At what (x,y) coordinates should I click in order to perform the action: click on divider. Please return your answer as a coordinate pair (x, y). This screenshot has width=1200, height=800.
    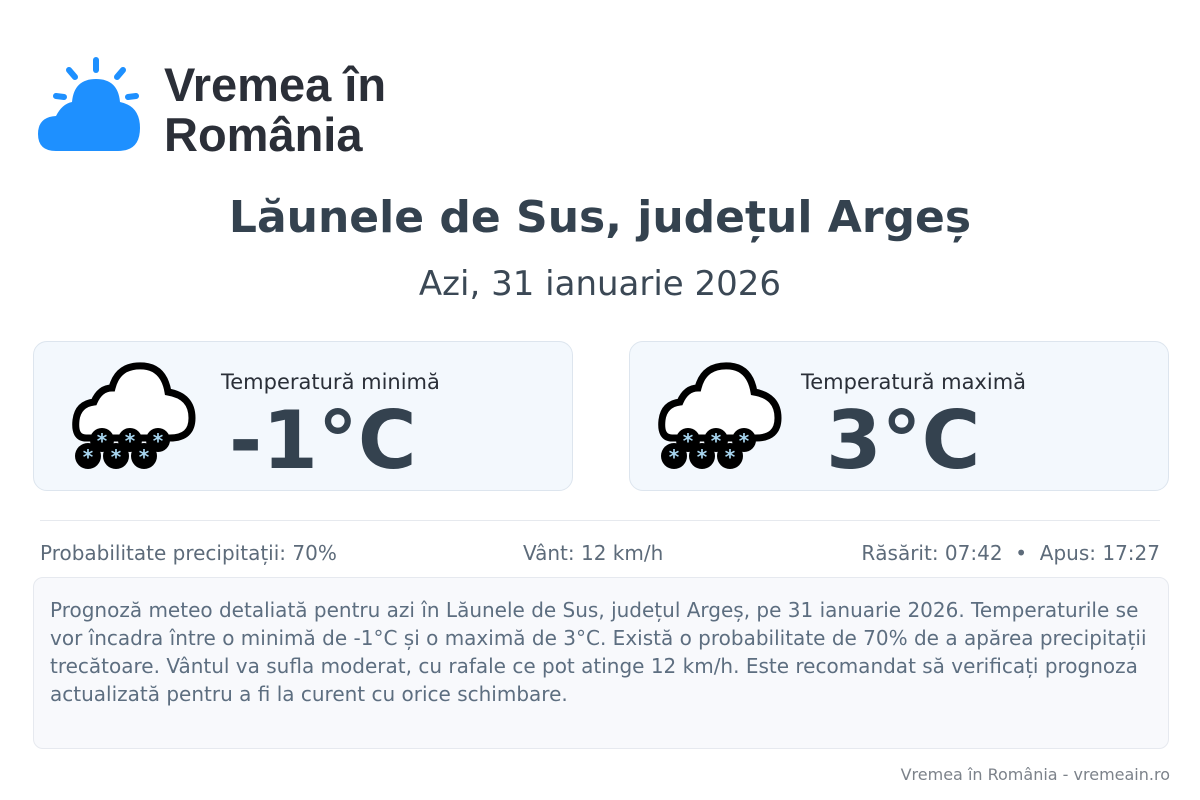
    Looking at the image, I should click on (600, 520).